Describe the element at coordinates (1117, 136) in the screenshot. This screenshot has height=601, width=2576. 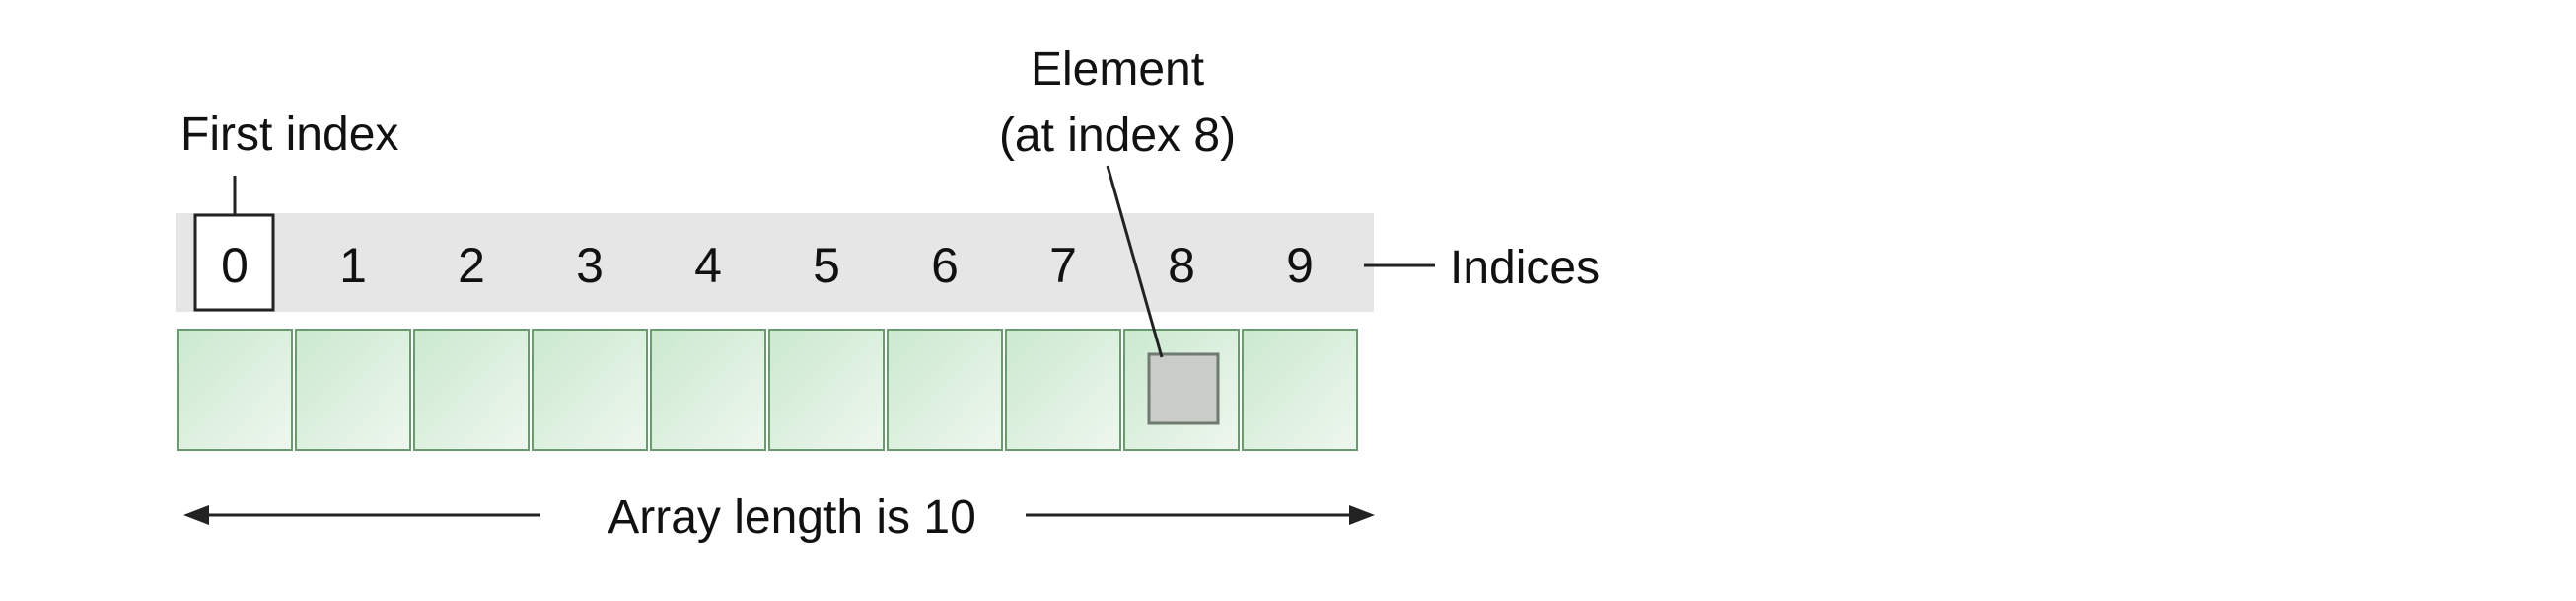
I see `element-label-line2: (at index 8)` at that location.